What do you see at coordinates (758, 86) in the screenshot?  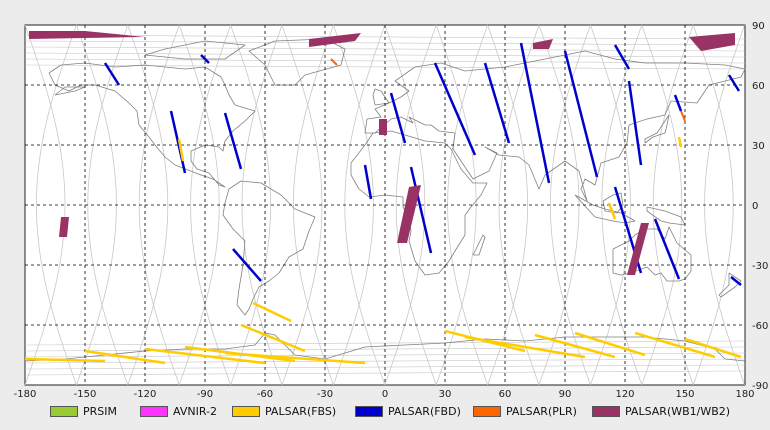 I see `latitude-tick-label: 60` at bounding box center [758, 86].